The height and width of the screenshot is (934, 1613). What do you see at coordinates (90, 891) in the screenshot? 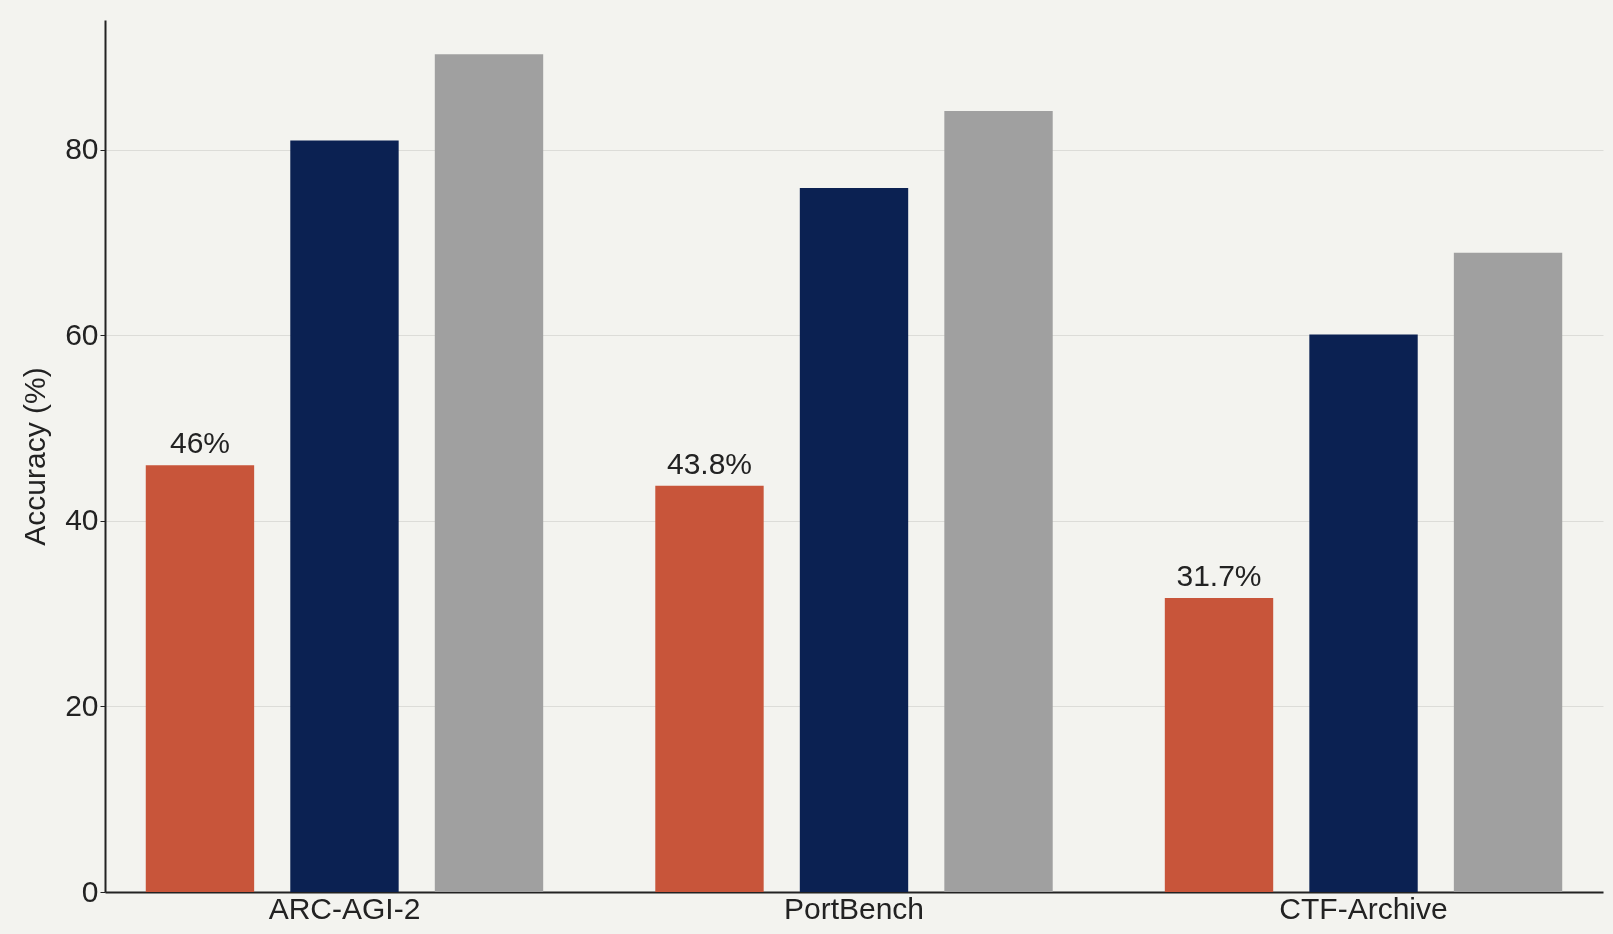
I see `y-tick-label: 0` at bounding box center [90, 891].